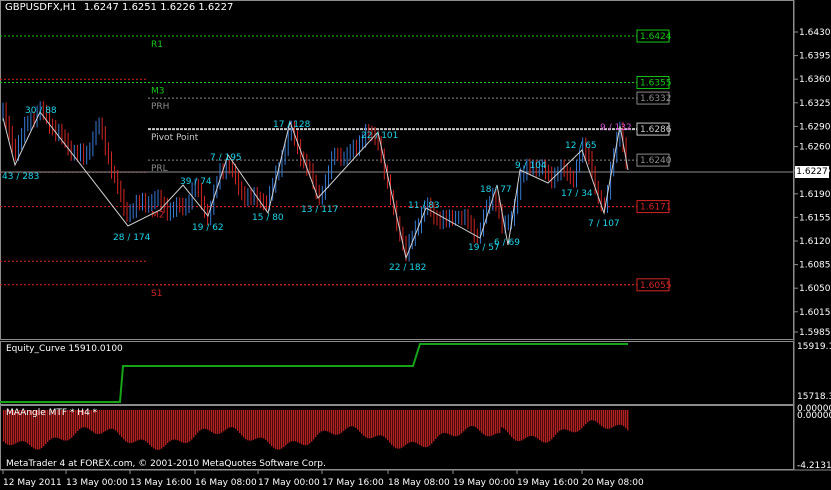  Describe the element at coordinates (397, 373) in the screenshot. I see `equity-pane` at that location.